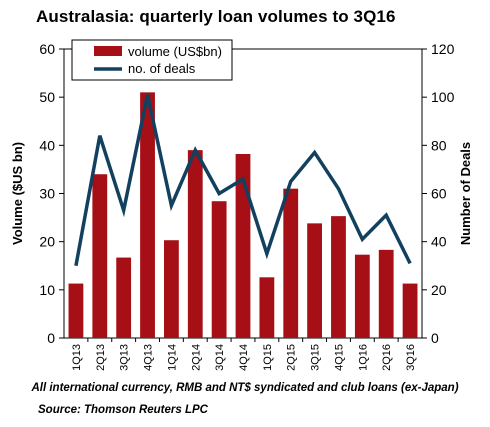 This screenshot has width=490, height=427. I want to click on y2-tick-label: 100, so click(443, 97).